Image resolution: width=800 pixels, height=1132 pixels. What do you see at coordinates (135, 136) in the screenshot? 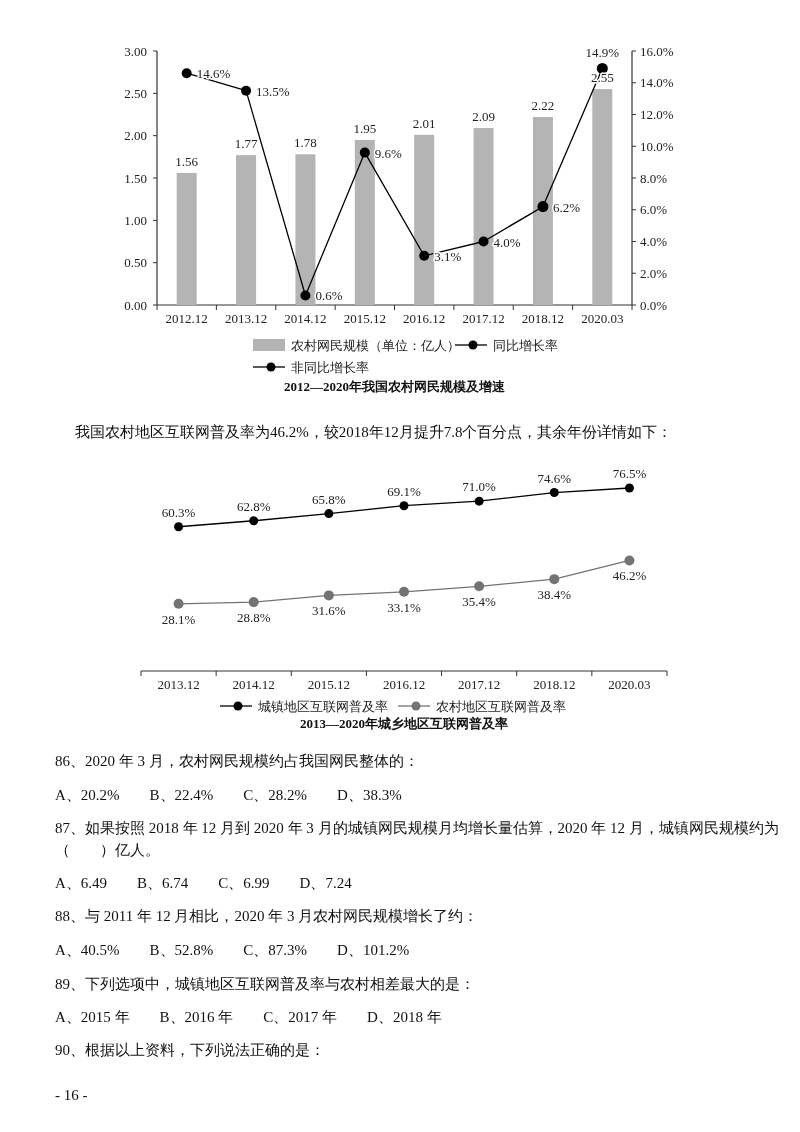
I see `y-tick-label: 2.00` at bounding box center [135, 136].